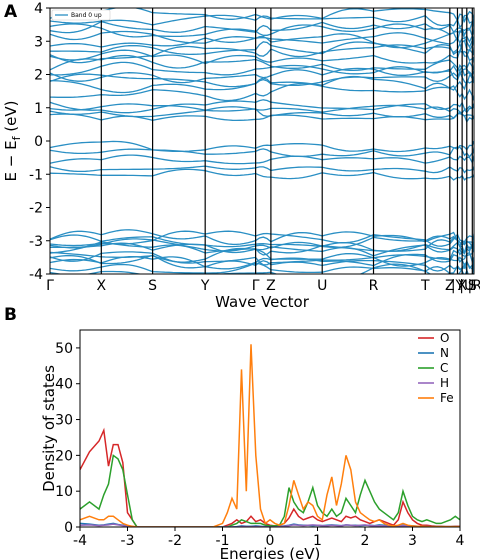  Describe the element at coordinates (444, 383) in the screenshot. I see `legend-label: H` at that location.